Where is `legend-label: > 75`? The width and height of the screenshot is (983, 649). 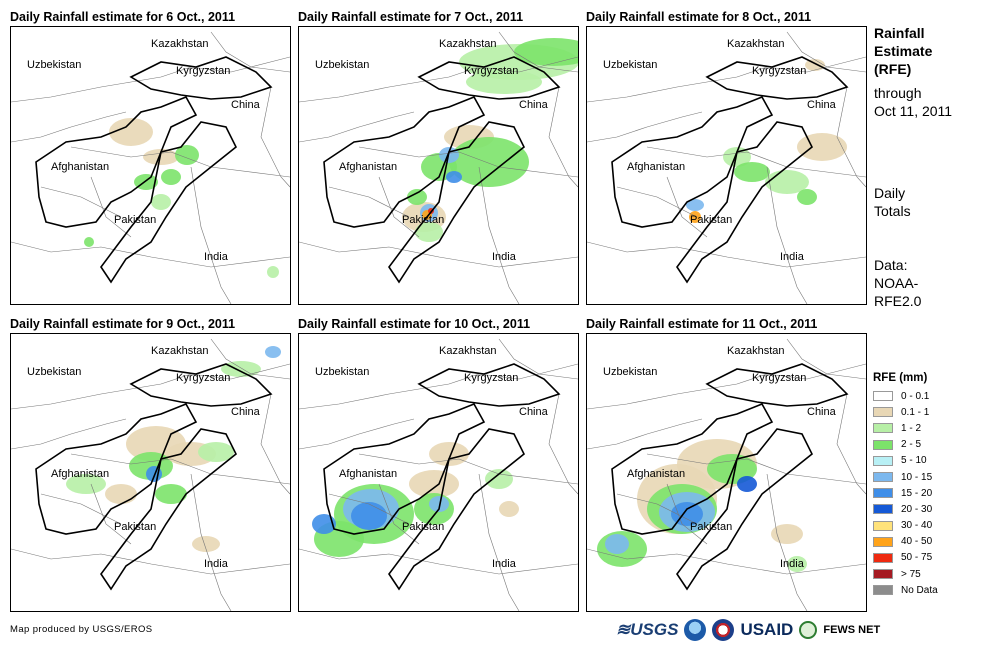 legend-label: > 75 is located at coordinates (911, 574).